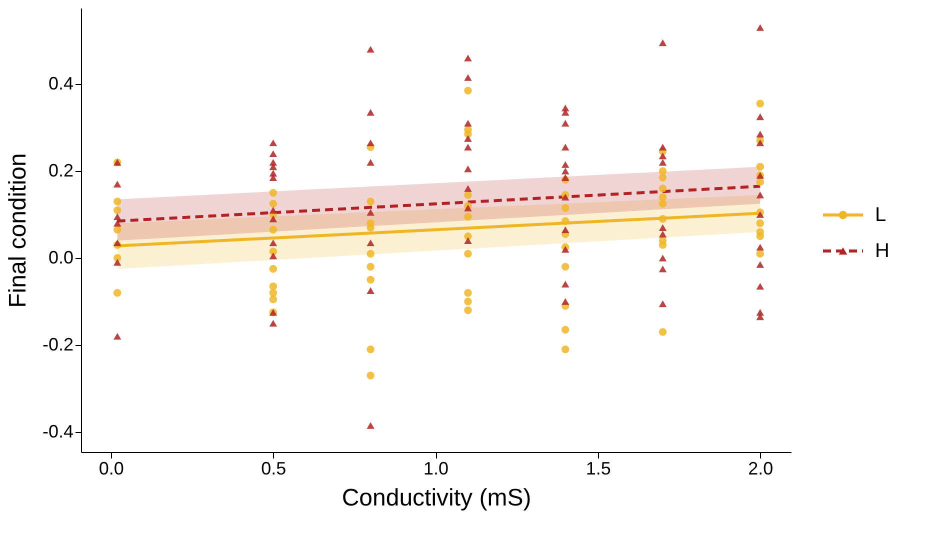 This screenshot has width=946, height=533. Describe the element at coordinates (880, 215) in the screenshot. I see `legend-label: L` at that location.